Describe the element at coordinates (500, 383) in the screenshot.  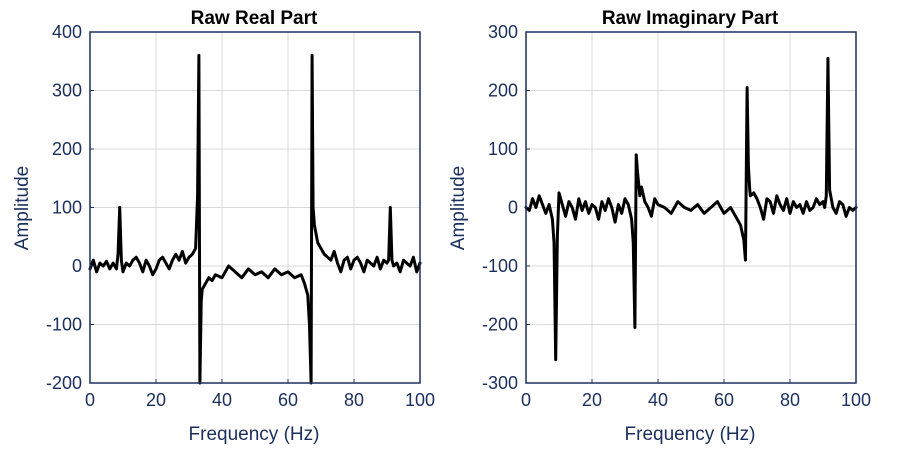
I see `y-tick-label: -300` at that location.